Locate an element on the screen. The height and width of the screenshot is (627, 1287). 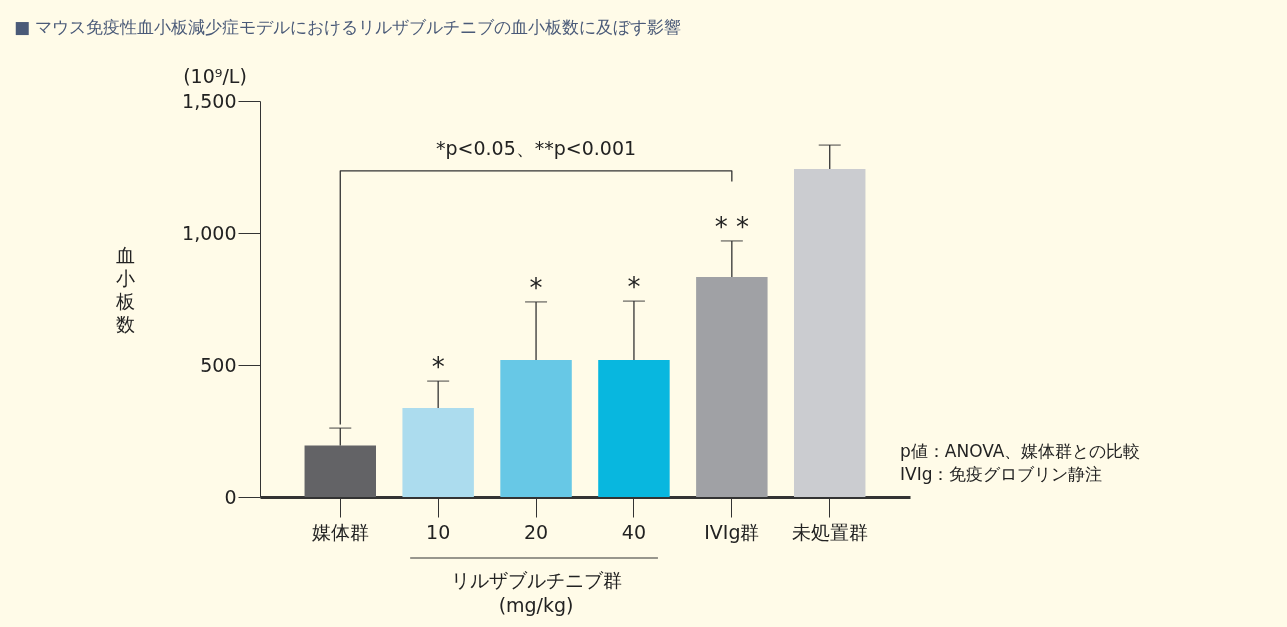
y-tick-label: 500 is located at coordinates (218, 364).